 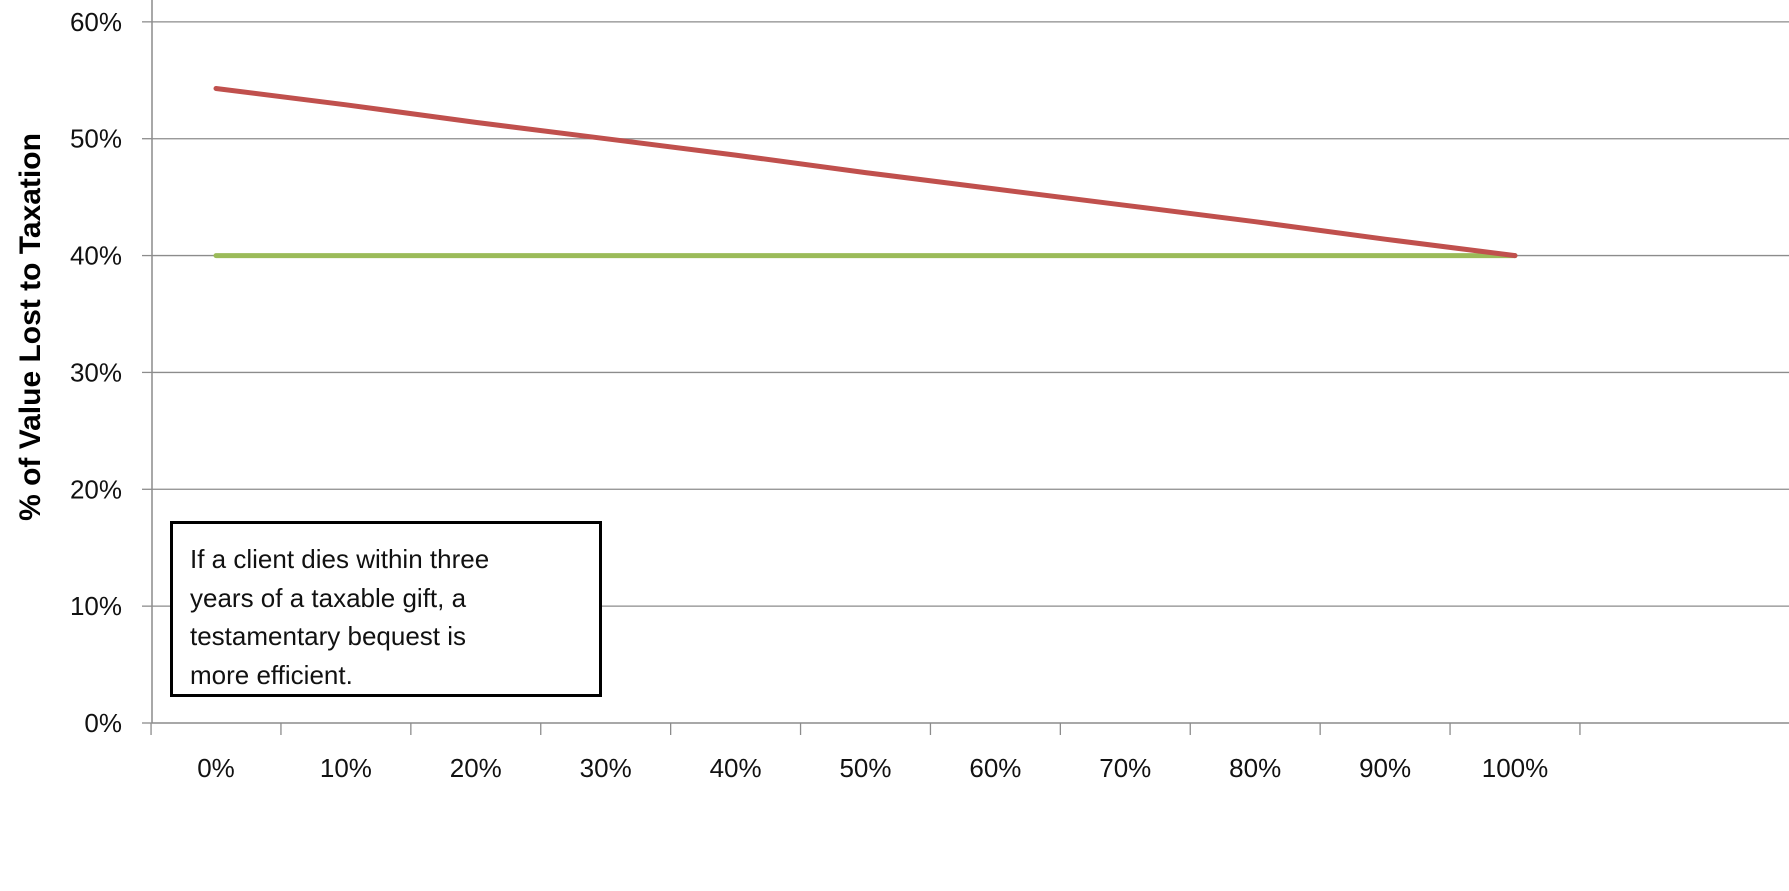 What do you see at coordinates (1515, 768) in the screenshot?
I see `x-tick-label: 100%` at bounding box center [1515, 768].